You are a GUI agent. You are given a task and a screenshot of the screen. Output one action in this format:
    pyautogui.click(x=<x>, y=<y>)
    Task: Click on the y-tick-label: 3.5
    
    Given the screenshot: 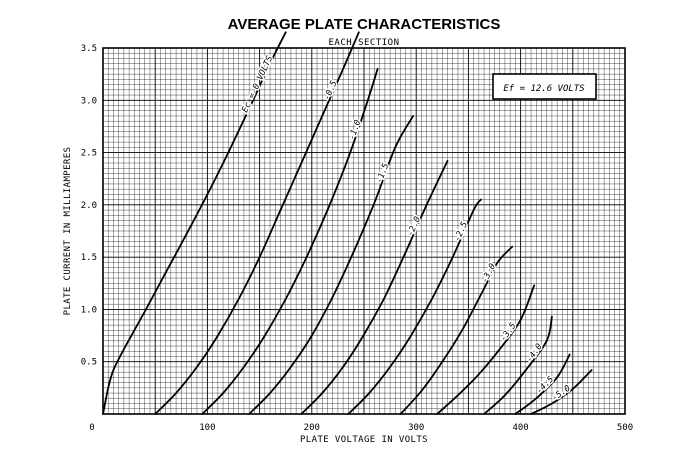 What is the action you would take?
    pyautogui.click(x=89, y=49)
    